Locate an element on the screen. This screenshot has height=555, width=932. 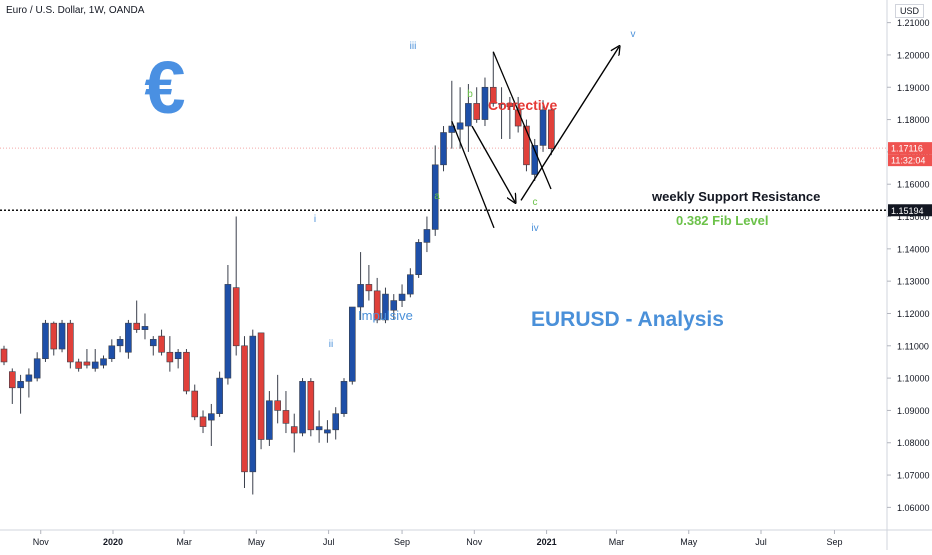
wave-label-i: i is located at coordinates (315, 219).